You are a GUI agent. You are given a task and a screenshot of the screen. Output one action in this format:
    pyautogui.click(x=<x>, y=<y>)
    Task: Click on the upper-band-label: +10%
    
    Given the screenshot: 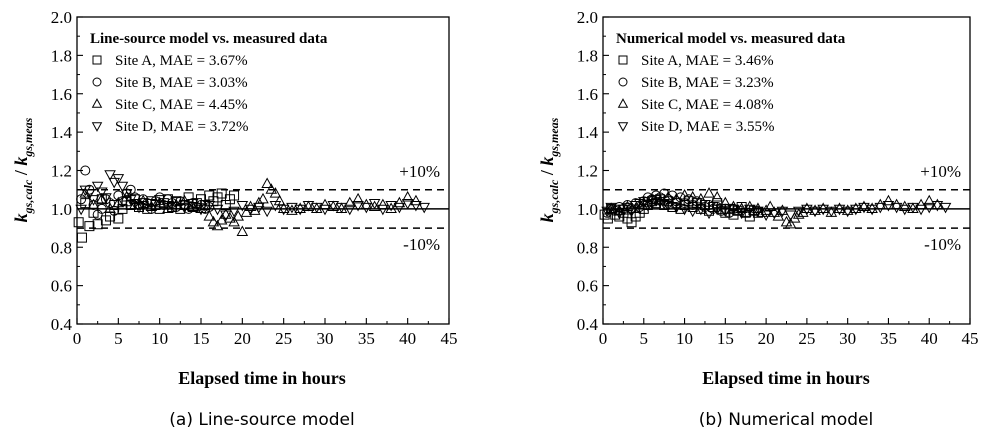 What is the action you would take?
    pyautogui.click(x=419, y=171)
    